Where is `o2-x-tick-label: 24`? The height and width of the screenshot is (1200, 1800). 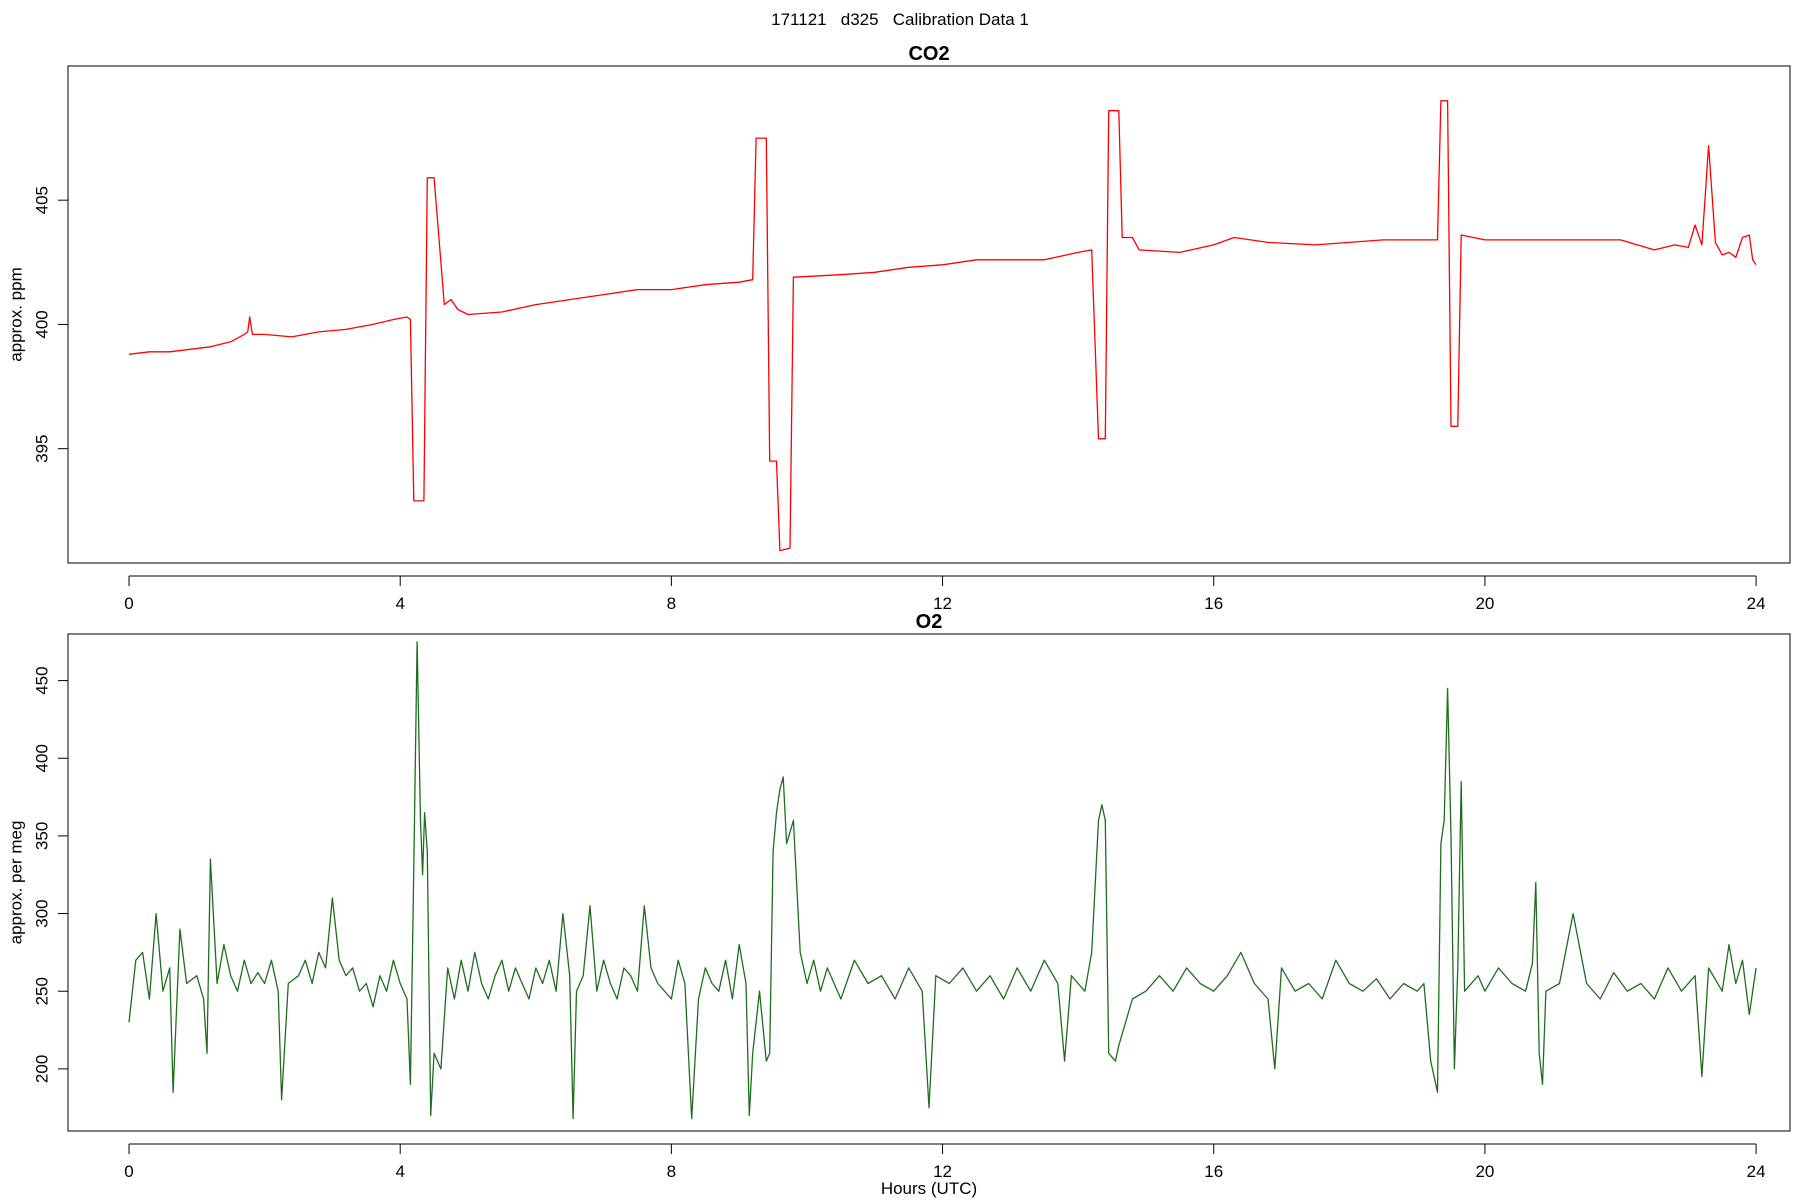 o2-x-tick-label: 24 is located at coordinates (1756, 1171).